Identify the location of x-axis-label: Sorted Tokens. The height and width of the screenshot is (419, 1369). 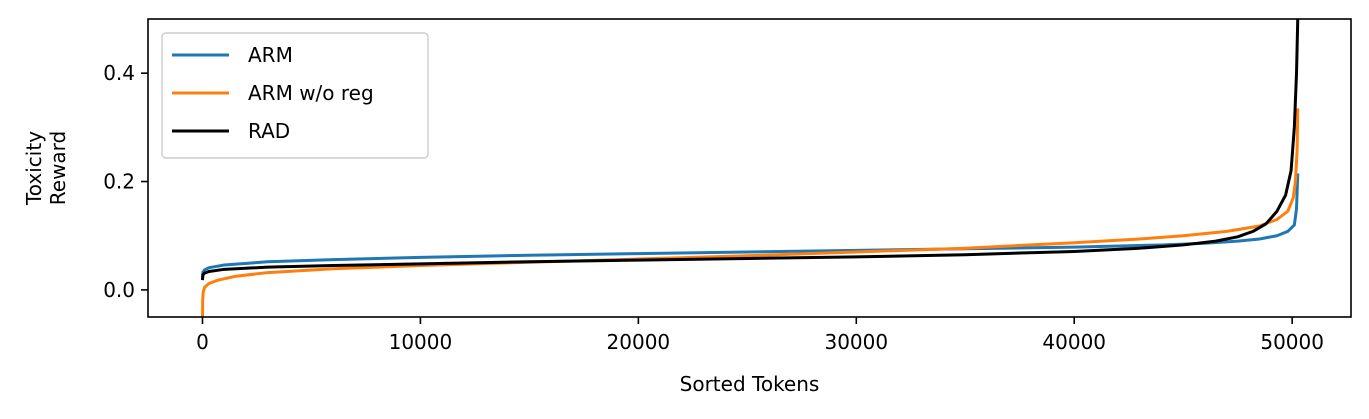
(750, 384).